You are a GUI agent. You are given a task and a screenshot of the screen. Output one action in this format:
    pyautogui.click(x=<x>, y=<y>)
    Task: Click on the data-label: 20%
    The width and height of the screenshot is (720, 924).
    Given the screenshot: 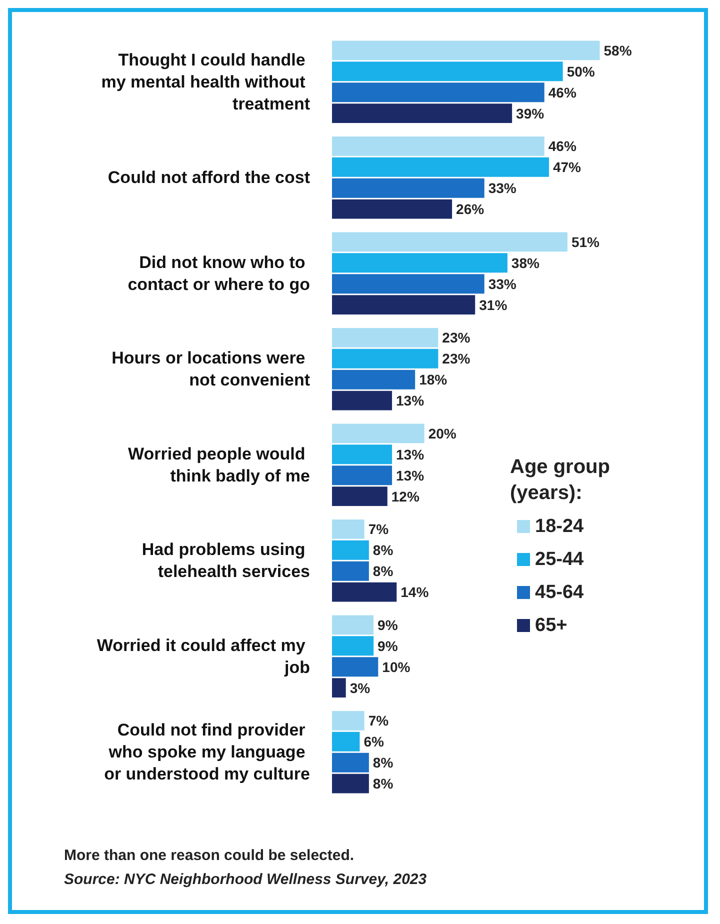 What is the action you would take?
    pyautogui.click(x=442, y=433)
    